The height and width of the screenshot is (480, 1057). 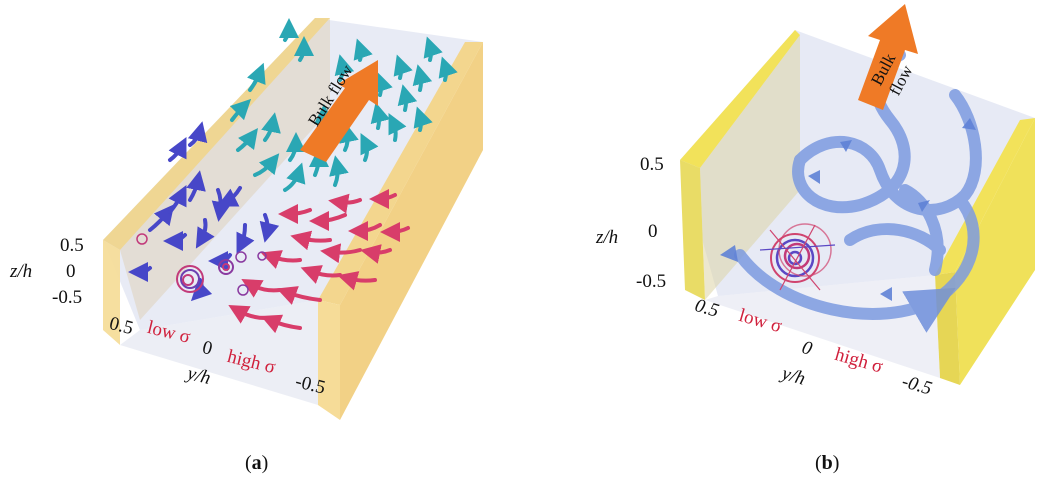 What do you see at coordinates (204, 211) in the screenshot?
I see `panel-a-blue-arrows` at bounding box center [204, 211].